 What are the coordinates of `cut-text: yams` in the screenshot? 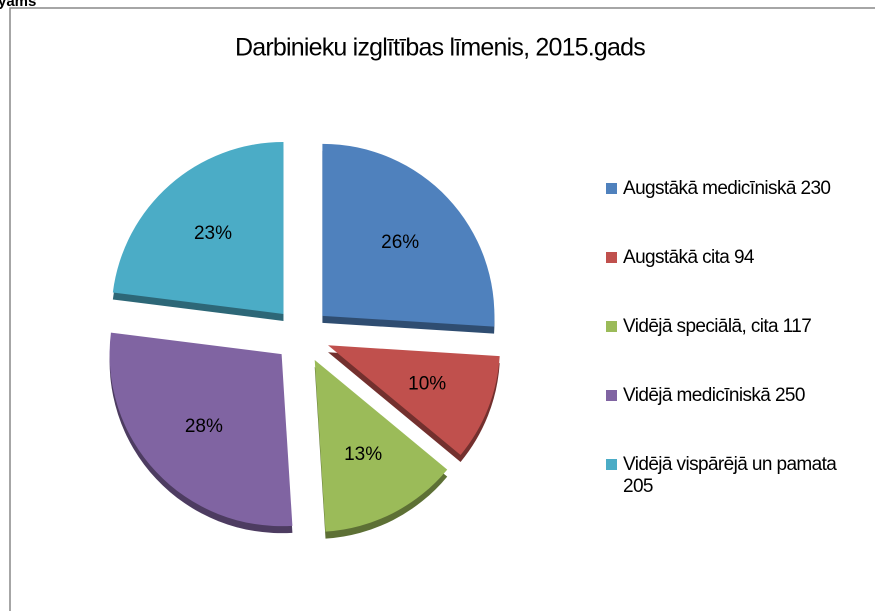 It's located at (18, 5).